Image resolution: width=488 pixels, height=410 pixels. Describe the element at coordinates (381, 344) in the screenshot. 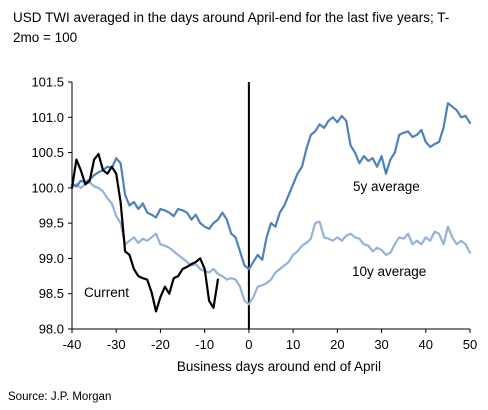

I see `x-tick-label: 30` at that location.